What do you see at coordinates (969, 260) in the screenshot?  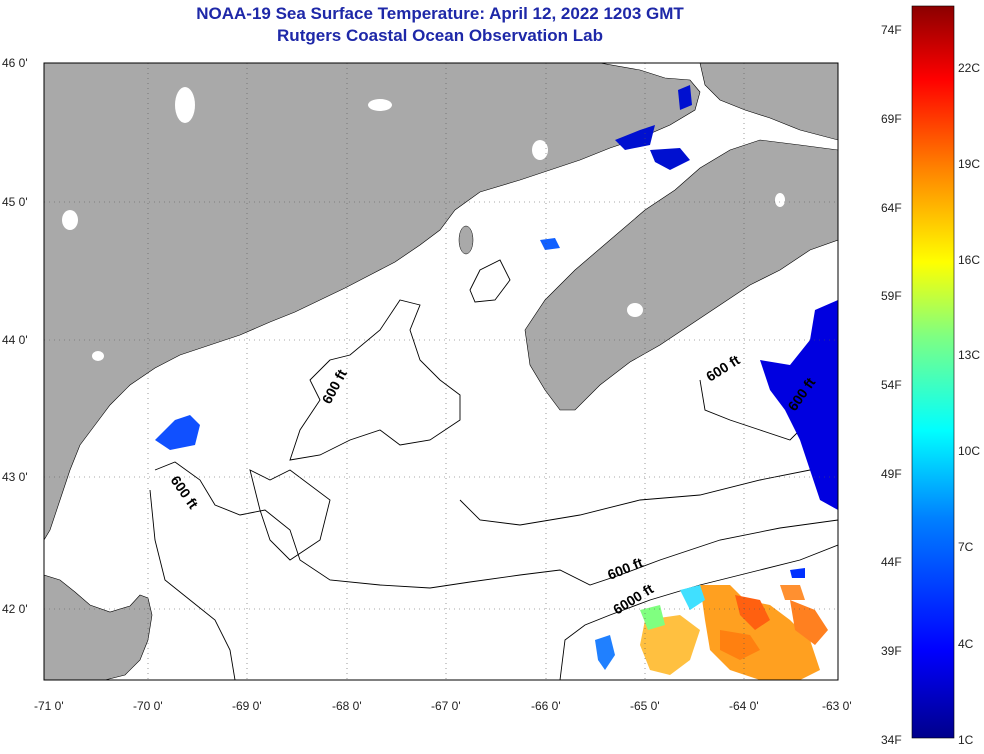 I see `svg-text: 16C` at bounding box center [969, 260].